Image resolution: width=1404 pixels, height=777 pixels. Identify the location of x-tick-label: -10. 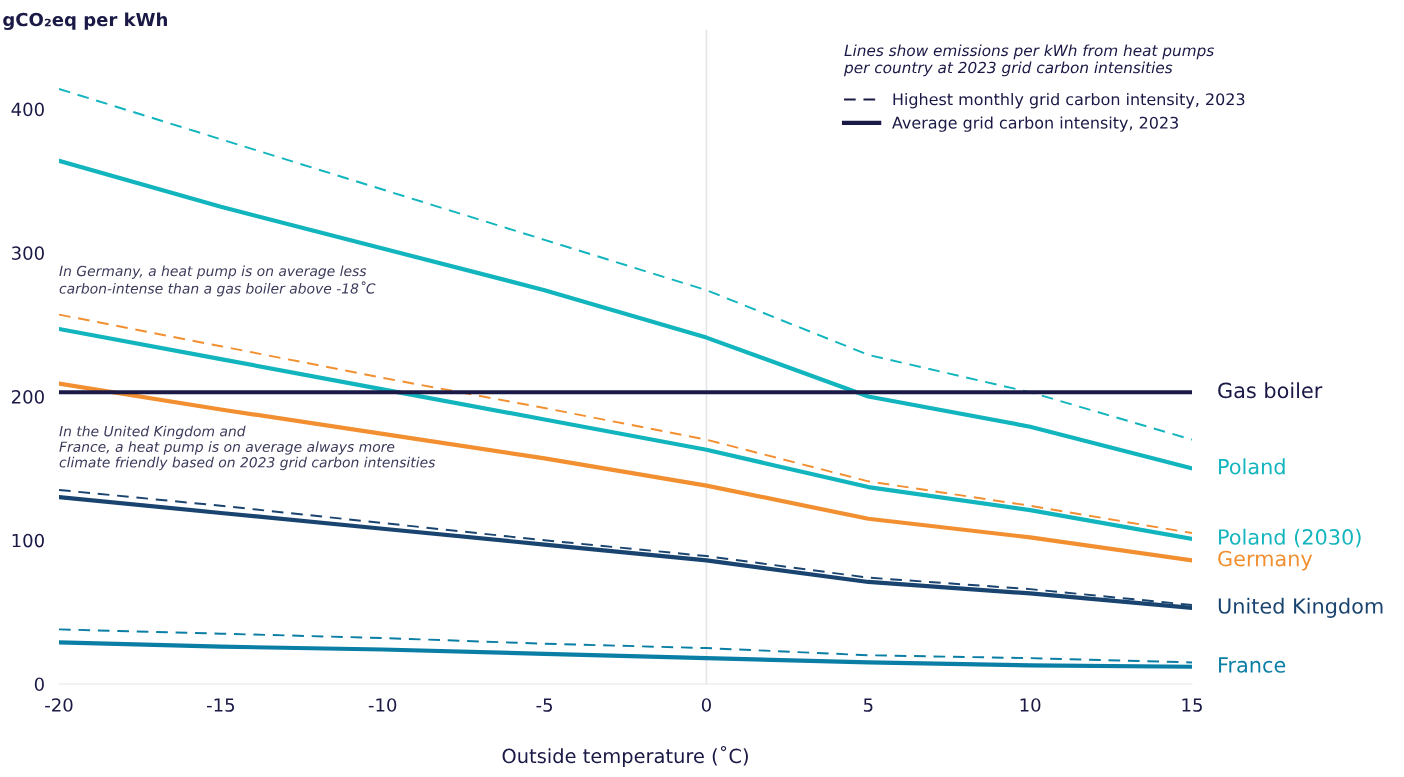
(382, 705).